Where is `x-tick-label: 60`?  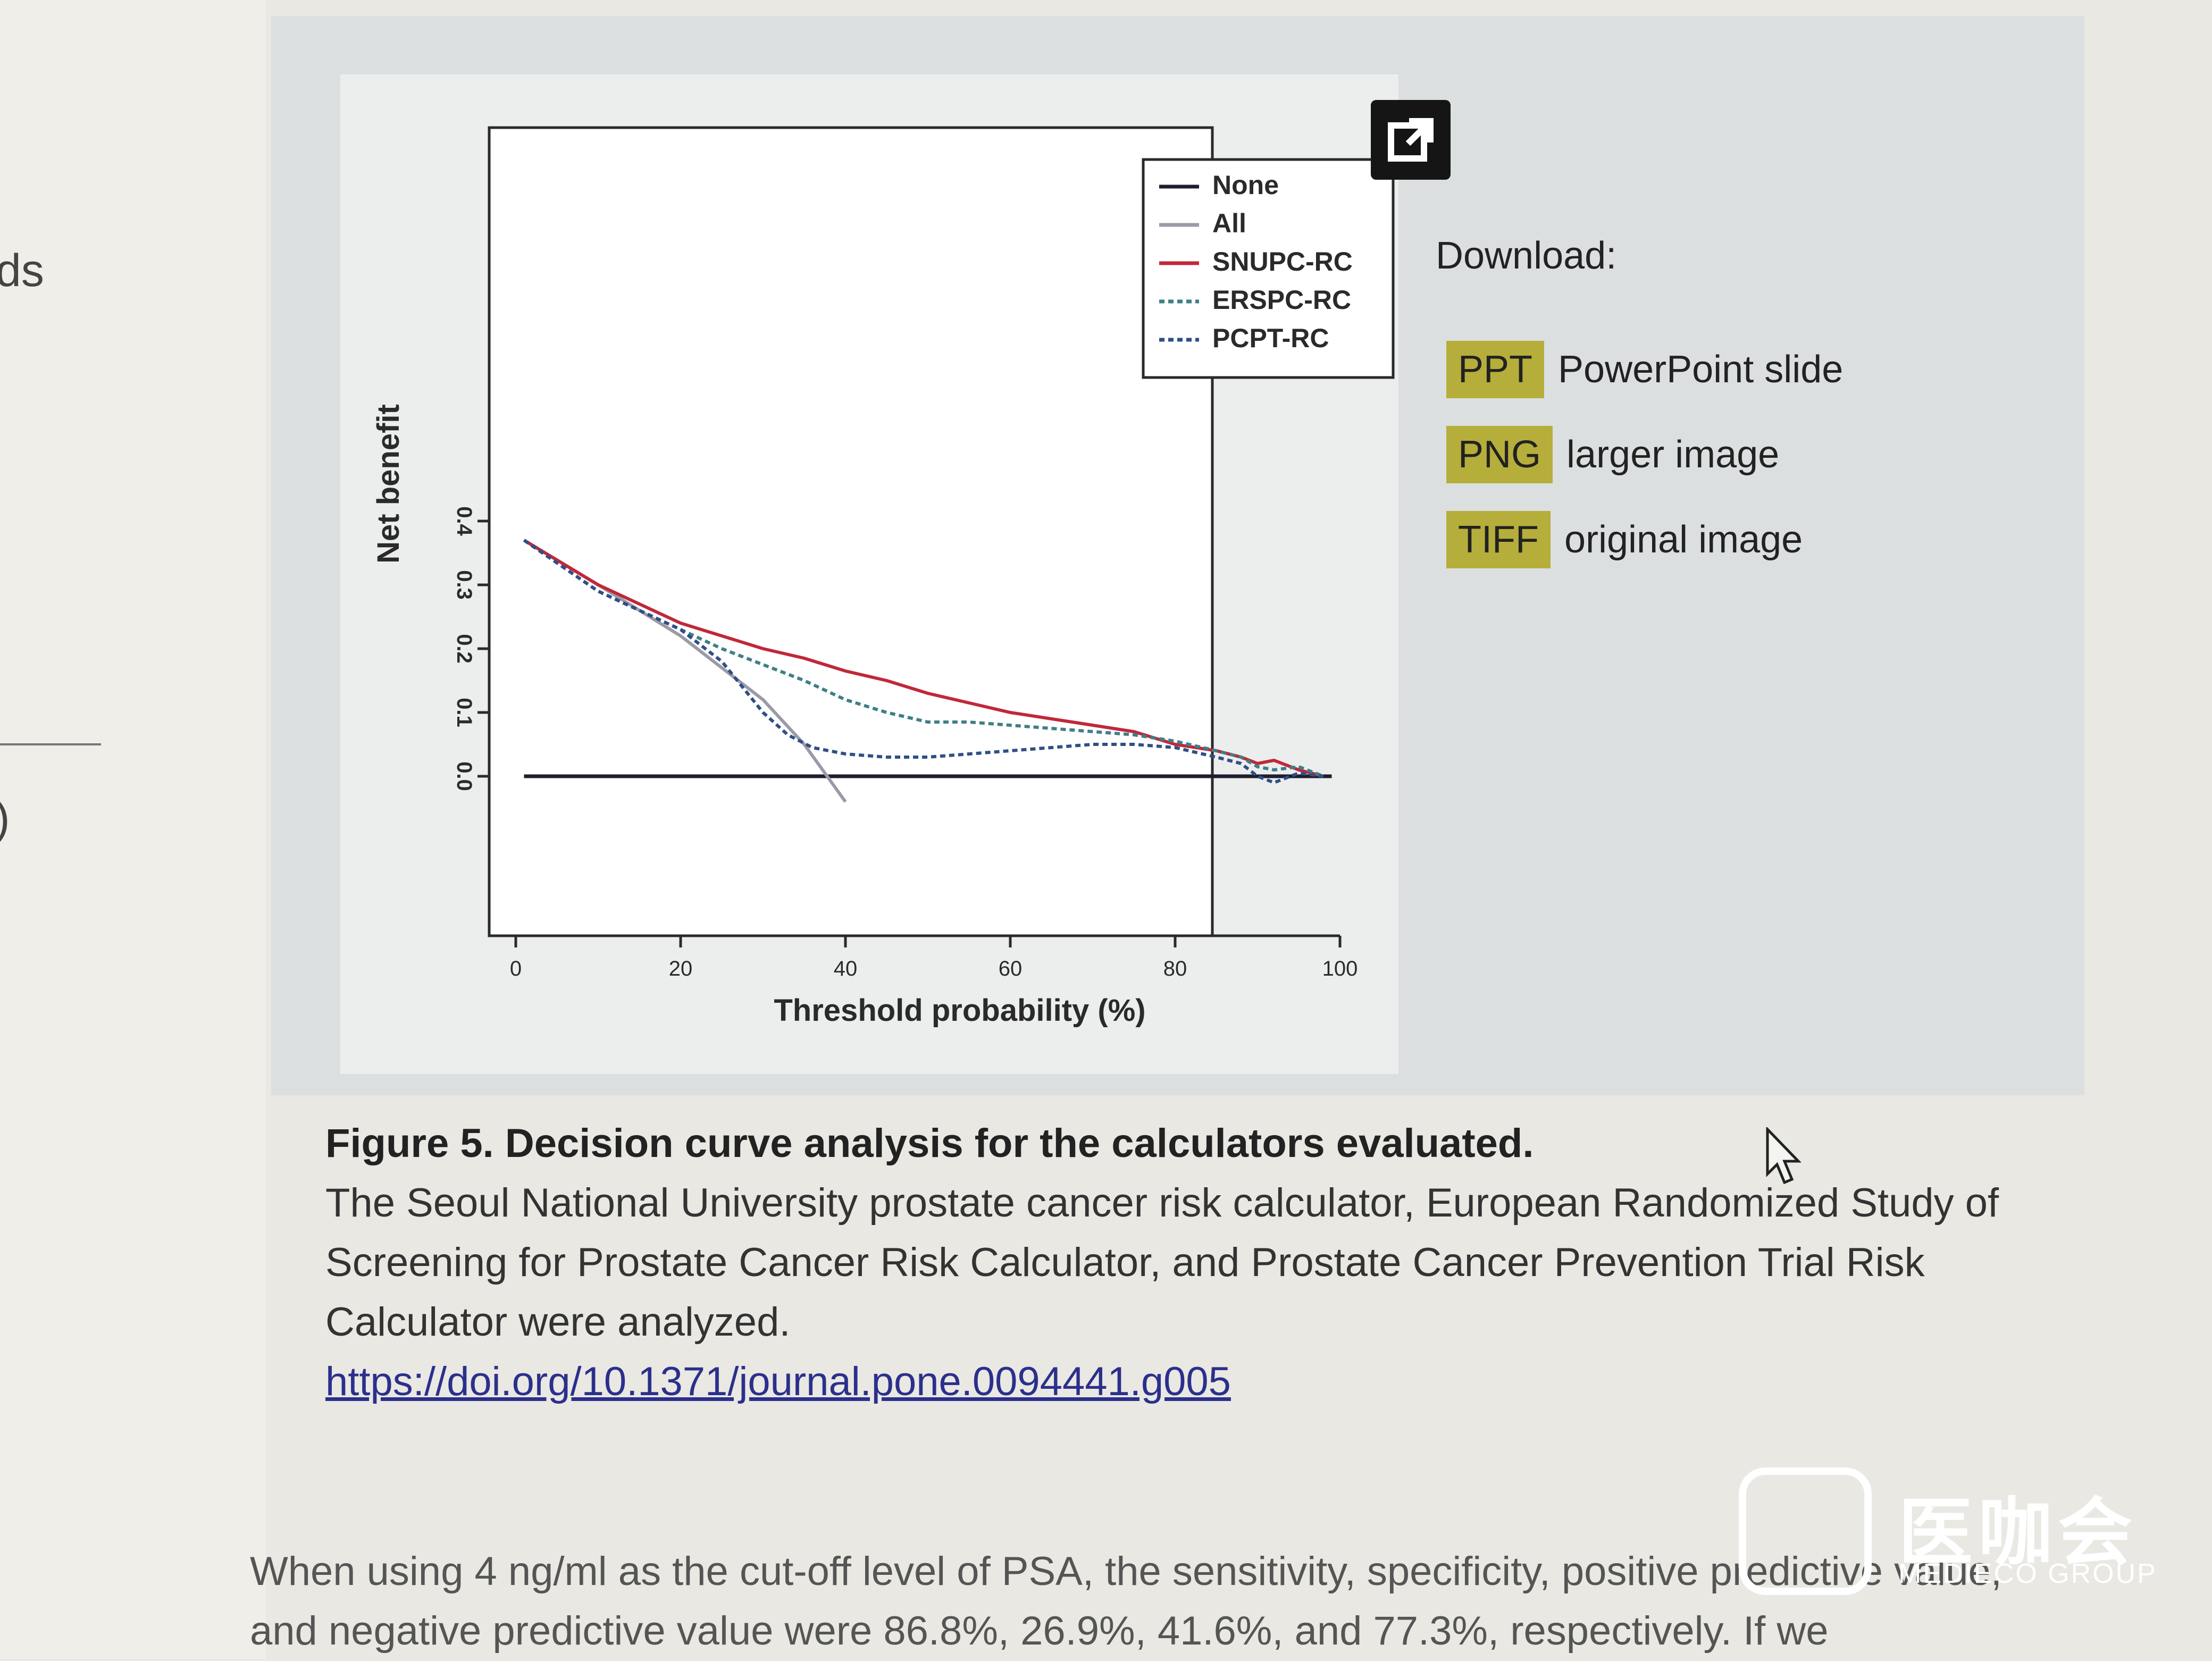
x-tick-label: 60 is located at coordinates (1011, 968).